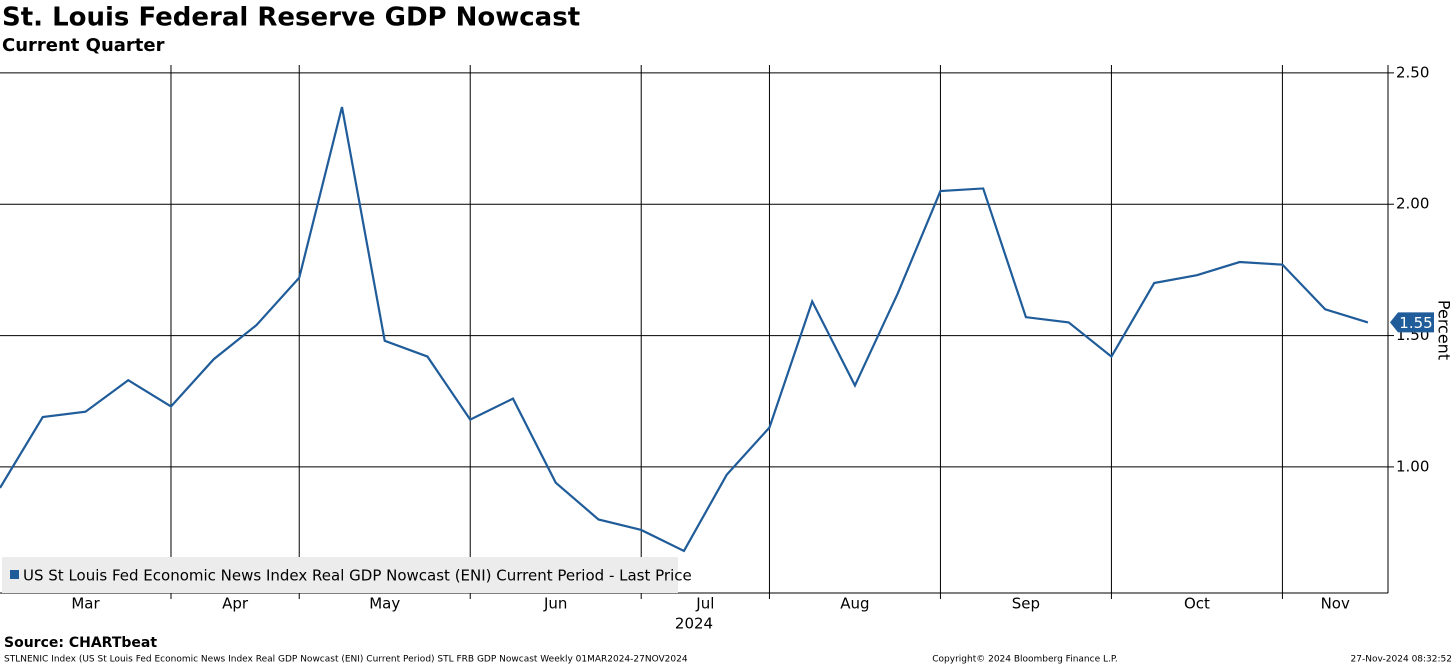 The image size is (1456, 666). Describe the element at coordinates (14, 574) in the screenshot. I see `legend-swatch` at that location.